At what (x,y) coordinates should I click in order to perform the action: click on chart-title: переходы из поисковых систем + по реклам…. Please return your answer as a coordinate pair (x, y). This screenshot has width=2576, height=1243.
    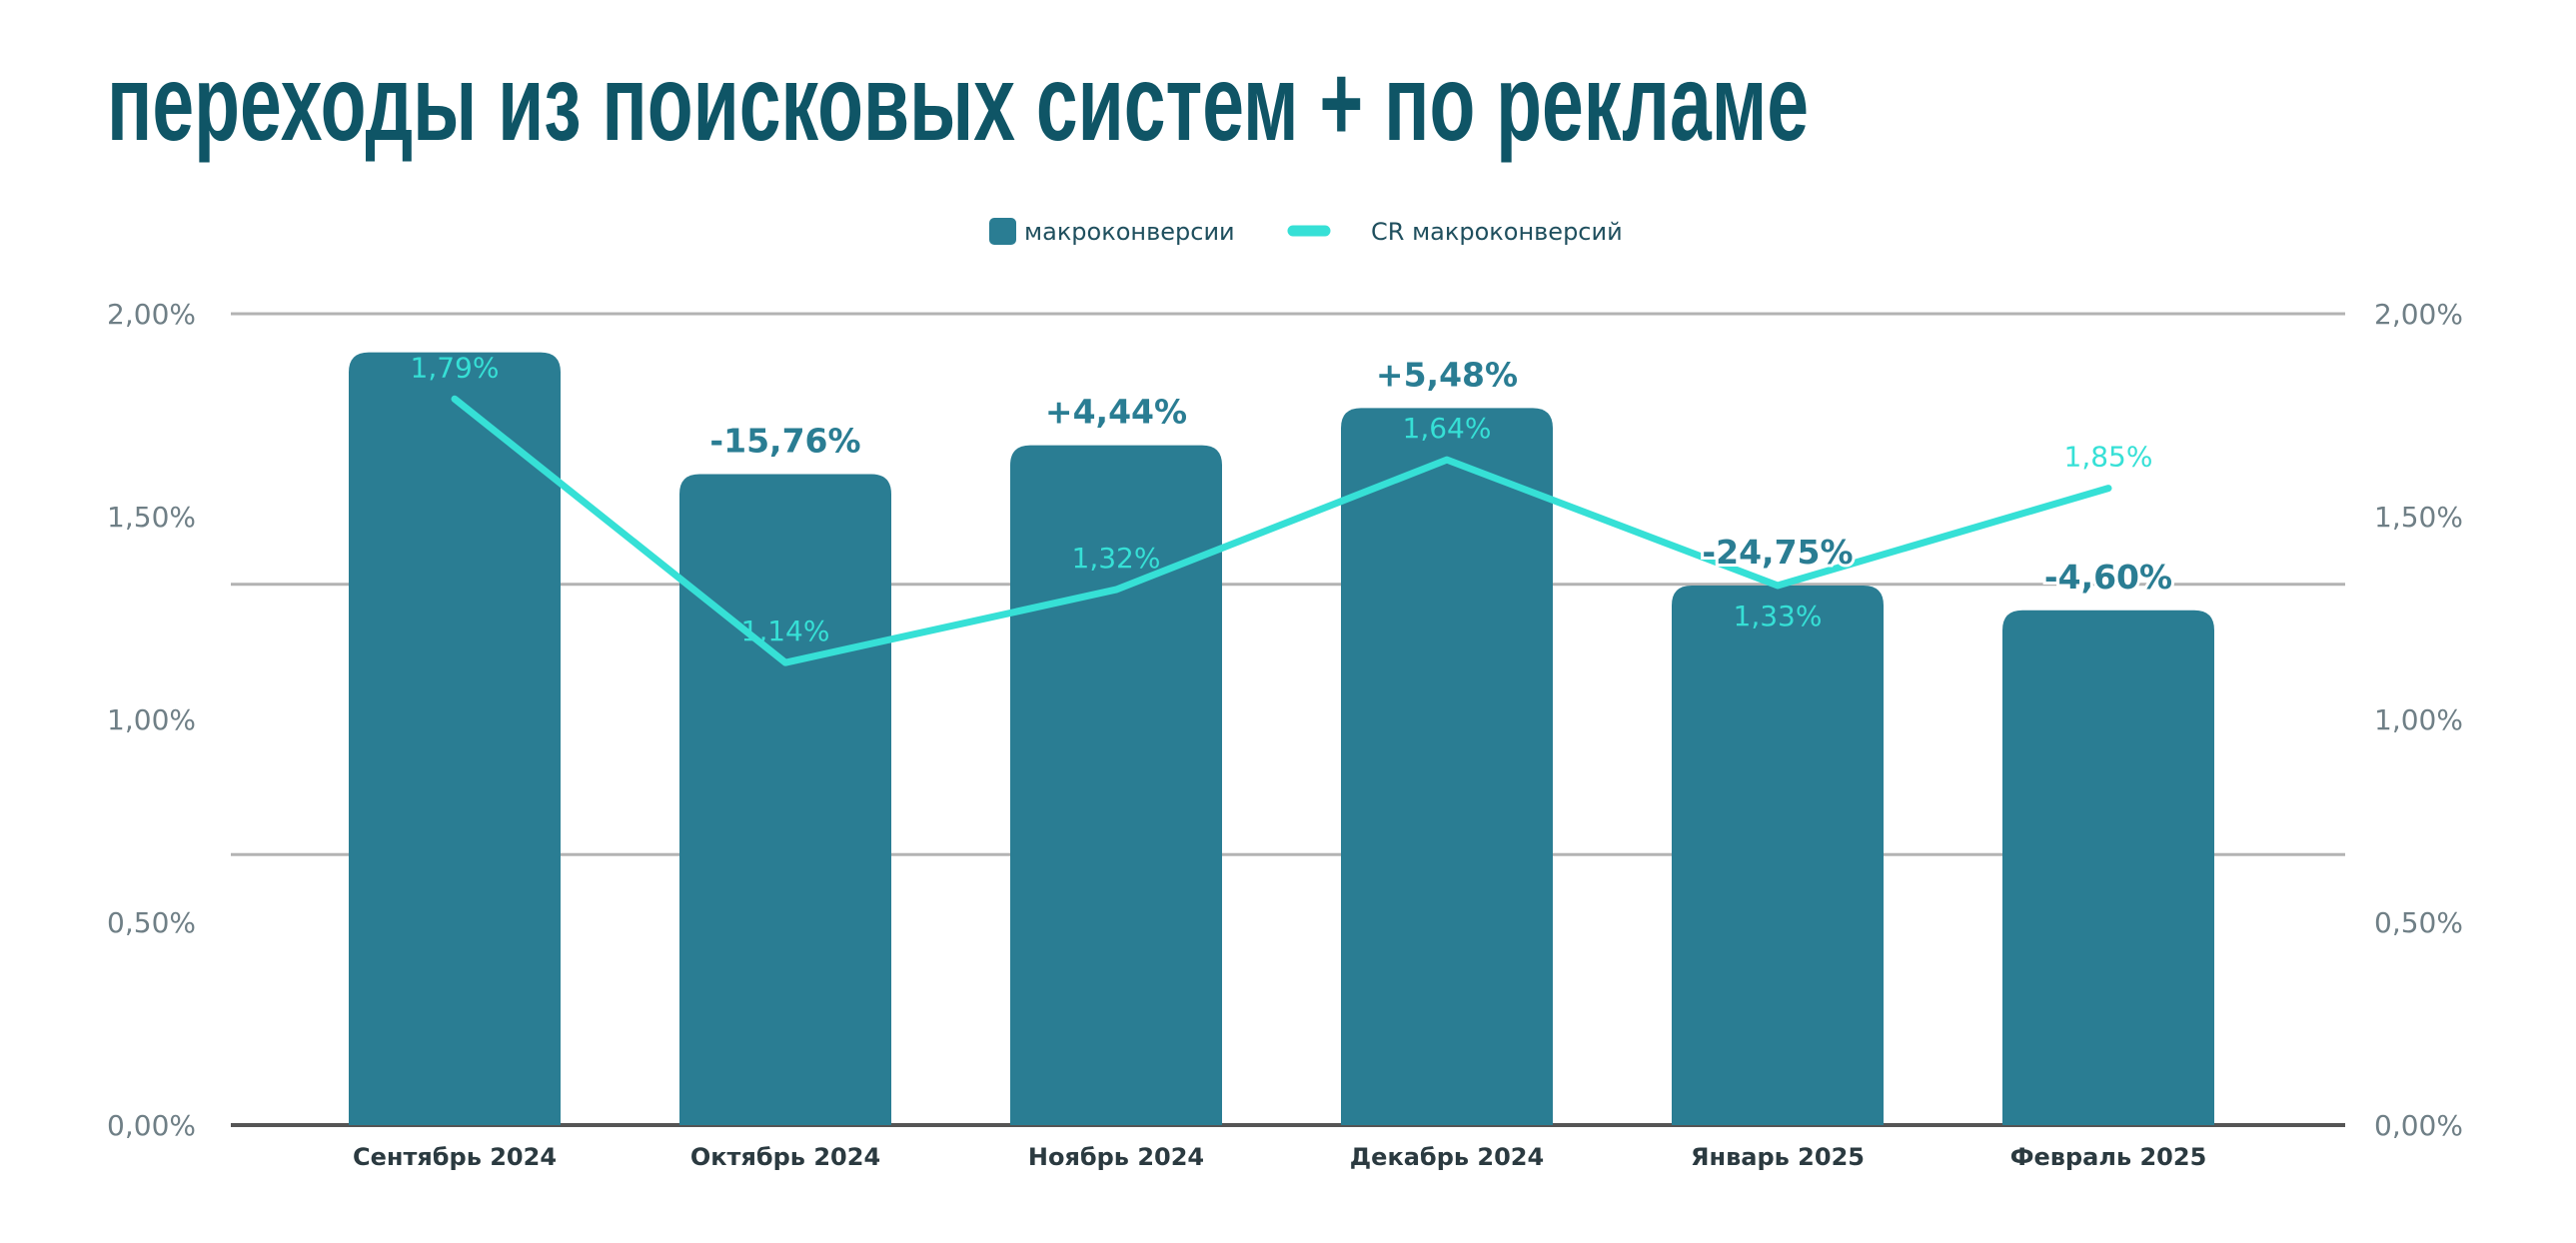
    Looking at the image, I should click on (958, 102).